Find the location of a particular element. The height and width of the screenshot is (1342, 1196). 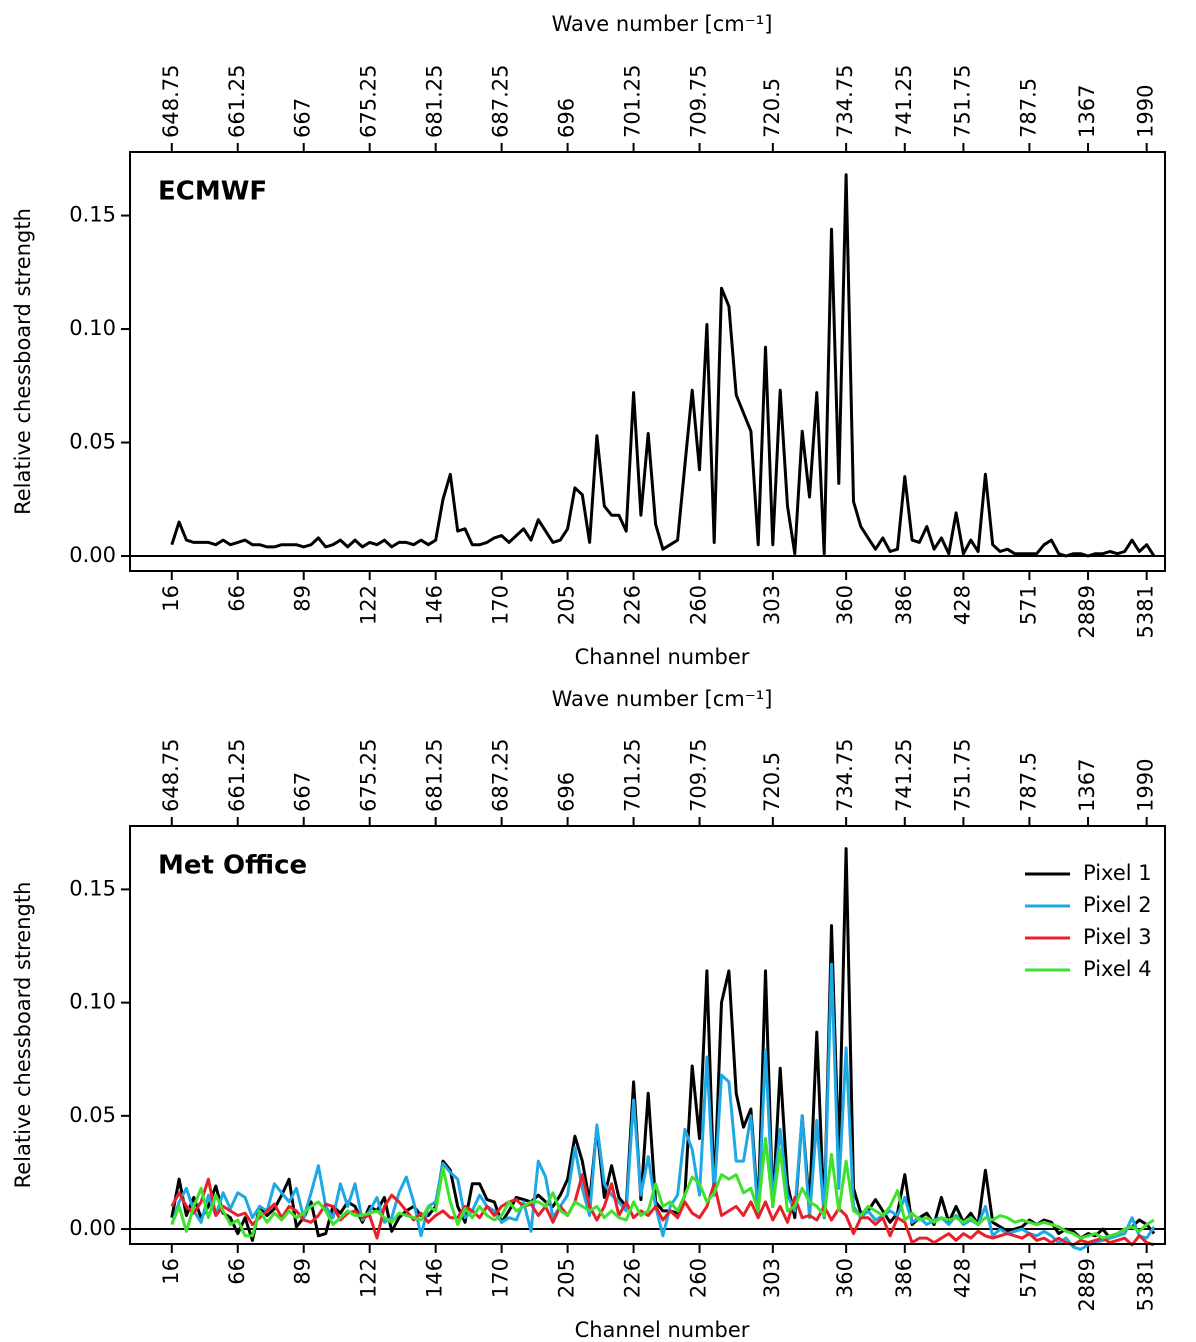

legend-label: Pixel 1 is located at coordinates (1117, 873).